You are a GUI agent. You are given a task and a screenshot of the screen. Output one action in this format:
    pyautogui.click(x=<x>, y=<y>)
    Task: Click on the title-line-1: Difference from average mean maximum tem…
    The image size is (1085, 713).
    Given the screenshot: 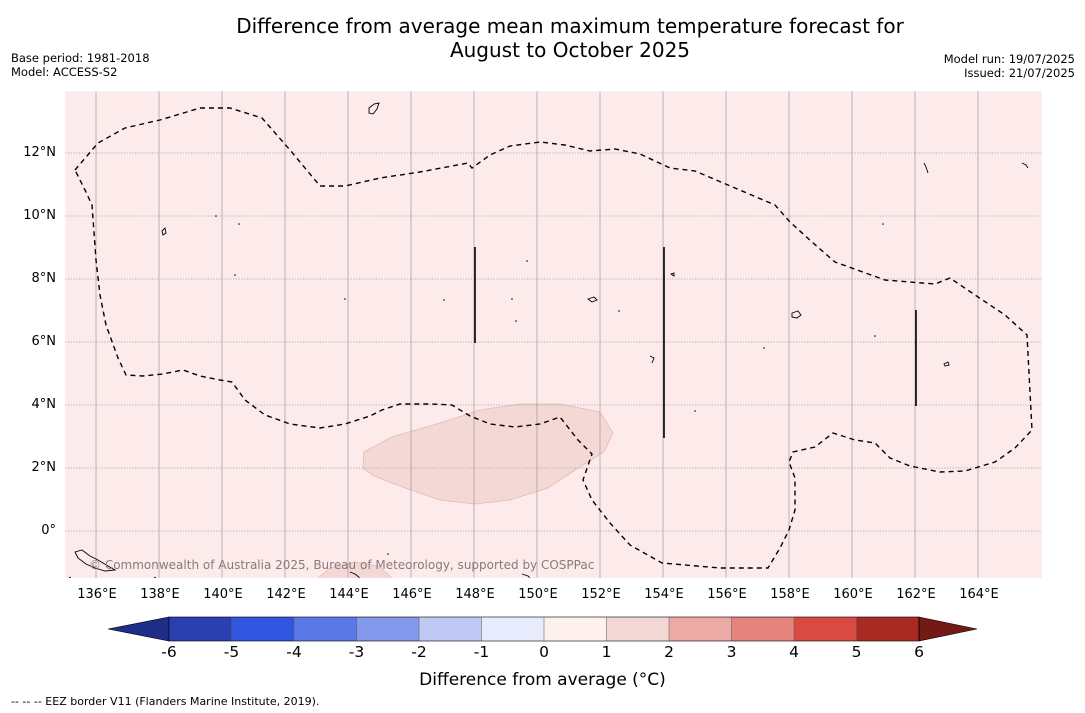 What is the action you would take?
    pyautogui.click(x=570, y=26)
    